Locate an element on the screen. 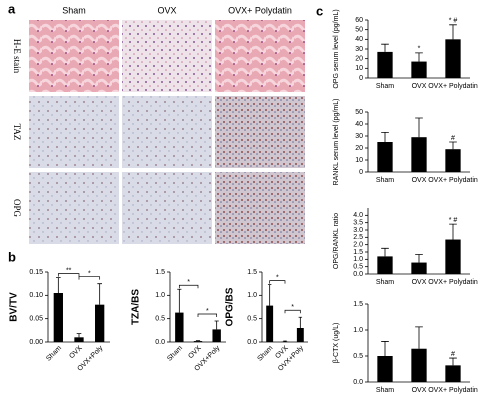 The height and width of the screenshot is (402, 484). y-tick-label: 3.5 is located at coordinates (358, 223).